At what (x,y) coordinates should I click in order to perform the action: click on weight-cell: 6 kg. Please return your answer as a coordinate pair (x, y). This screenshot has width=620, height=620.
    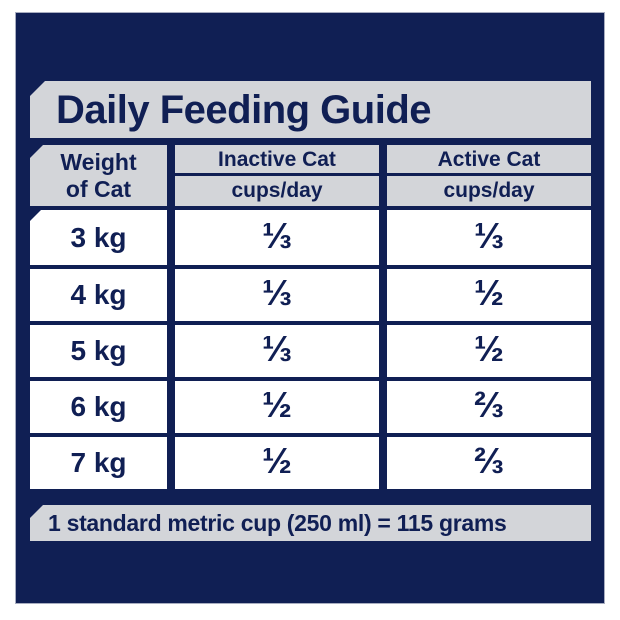
    Looking at the image, I should click on (98, 407).